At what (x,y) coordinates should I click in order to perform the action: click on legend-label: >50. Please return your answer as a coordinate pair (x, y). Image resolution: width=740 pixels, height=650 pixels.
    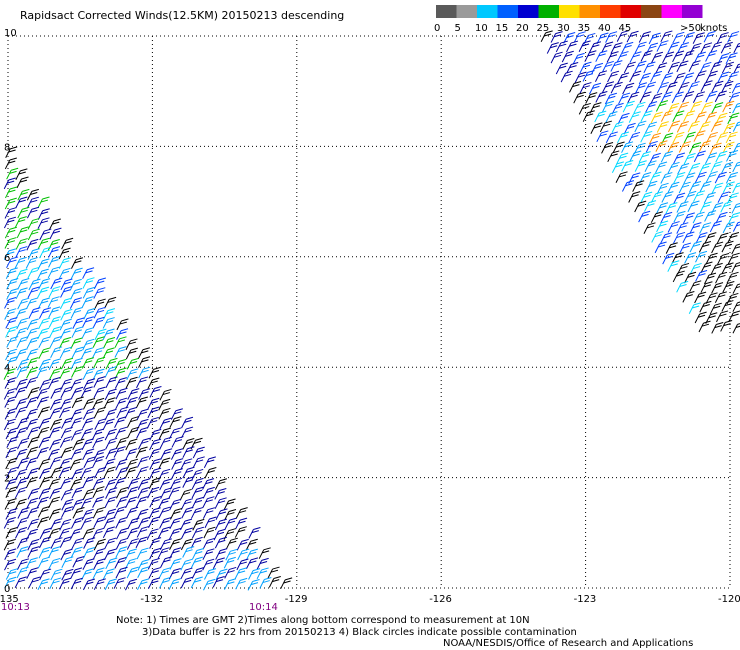
    Looking at the image, I should click on (690, 28).